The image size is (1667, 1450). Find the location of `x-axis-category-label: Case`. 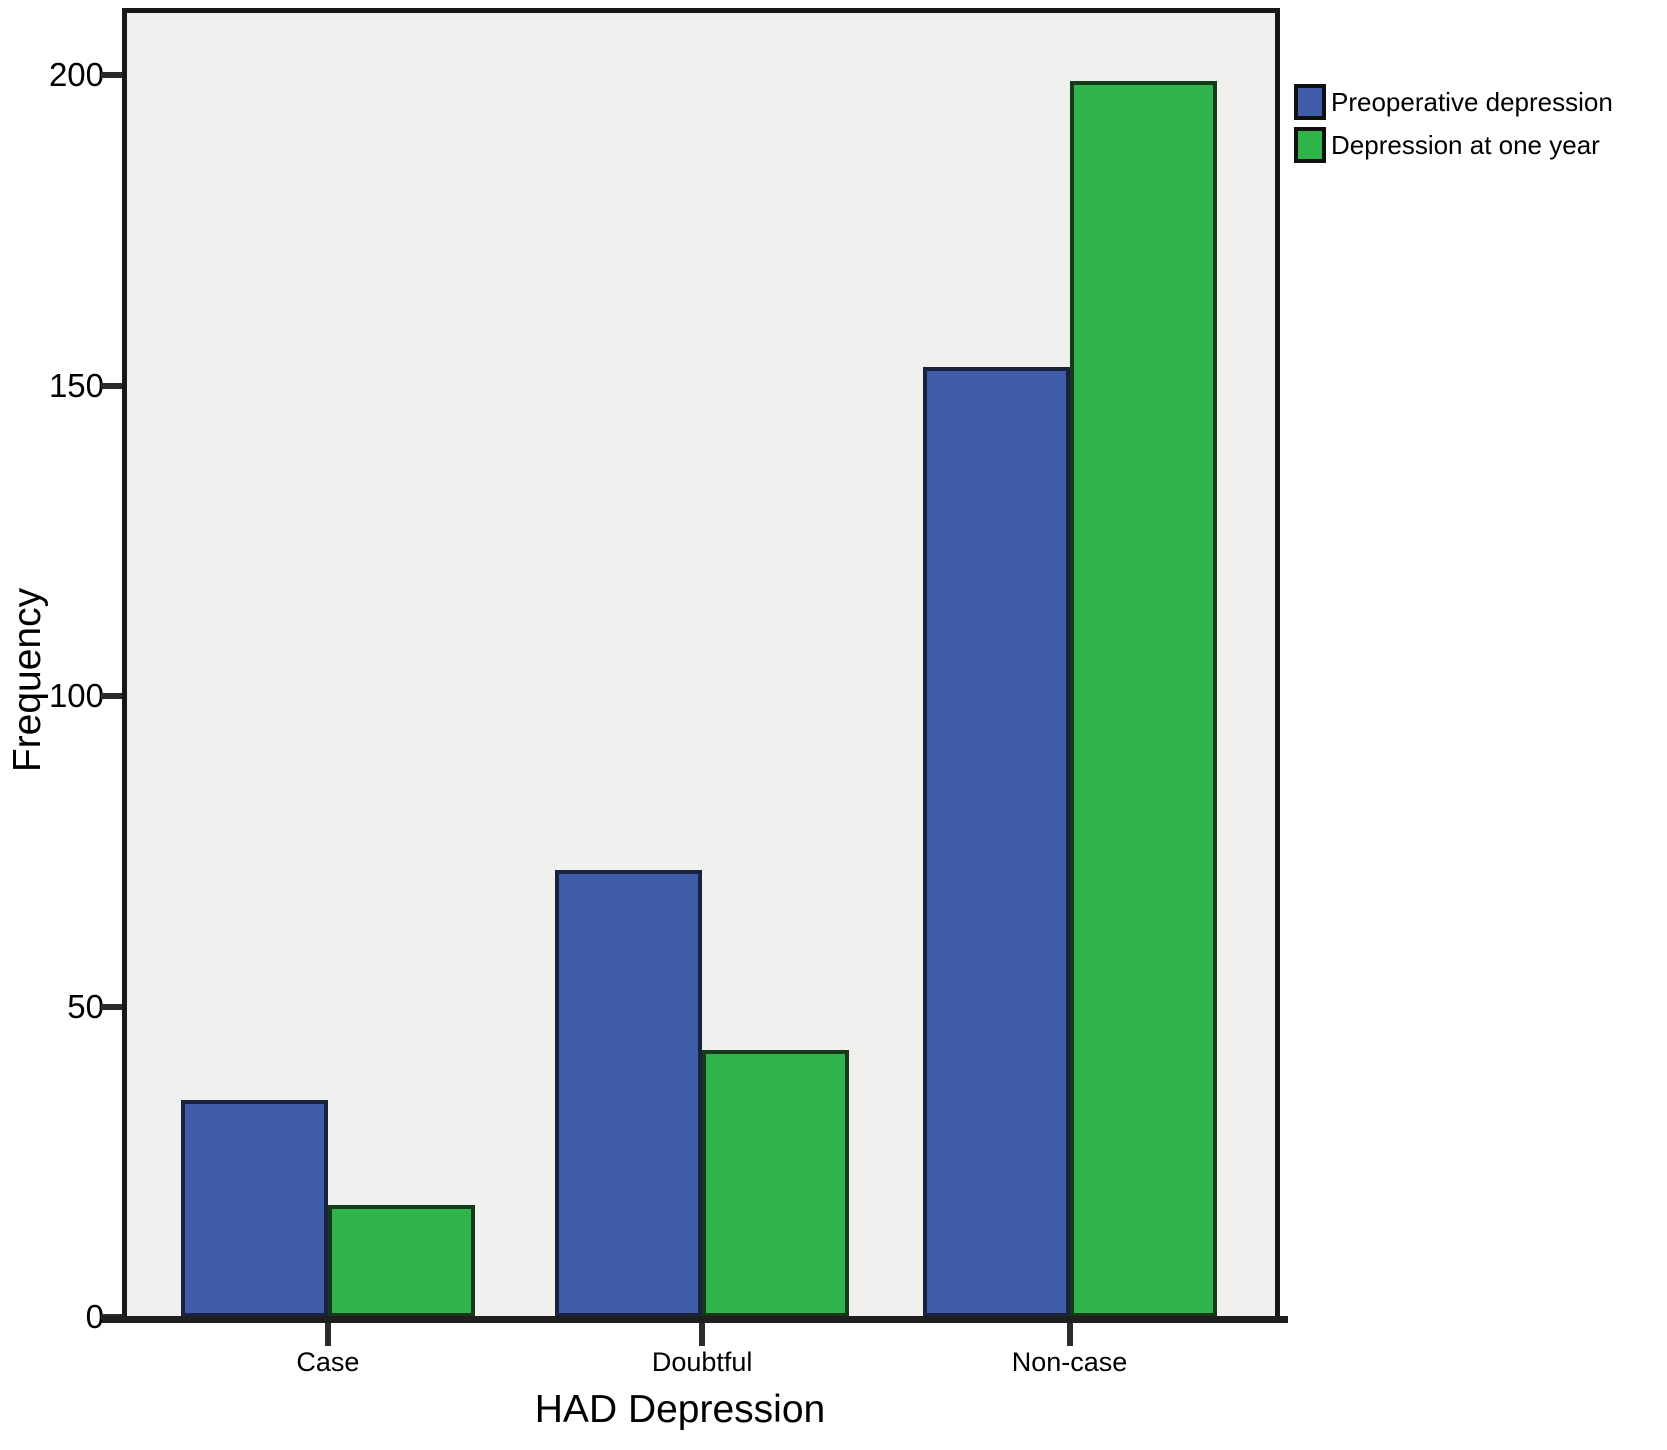

x-axis-category-label: Case is located at coordinates (328, 1362).